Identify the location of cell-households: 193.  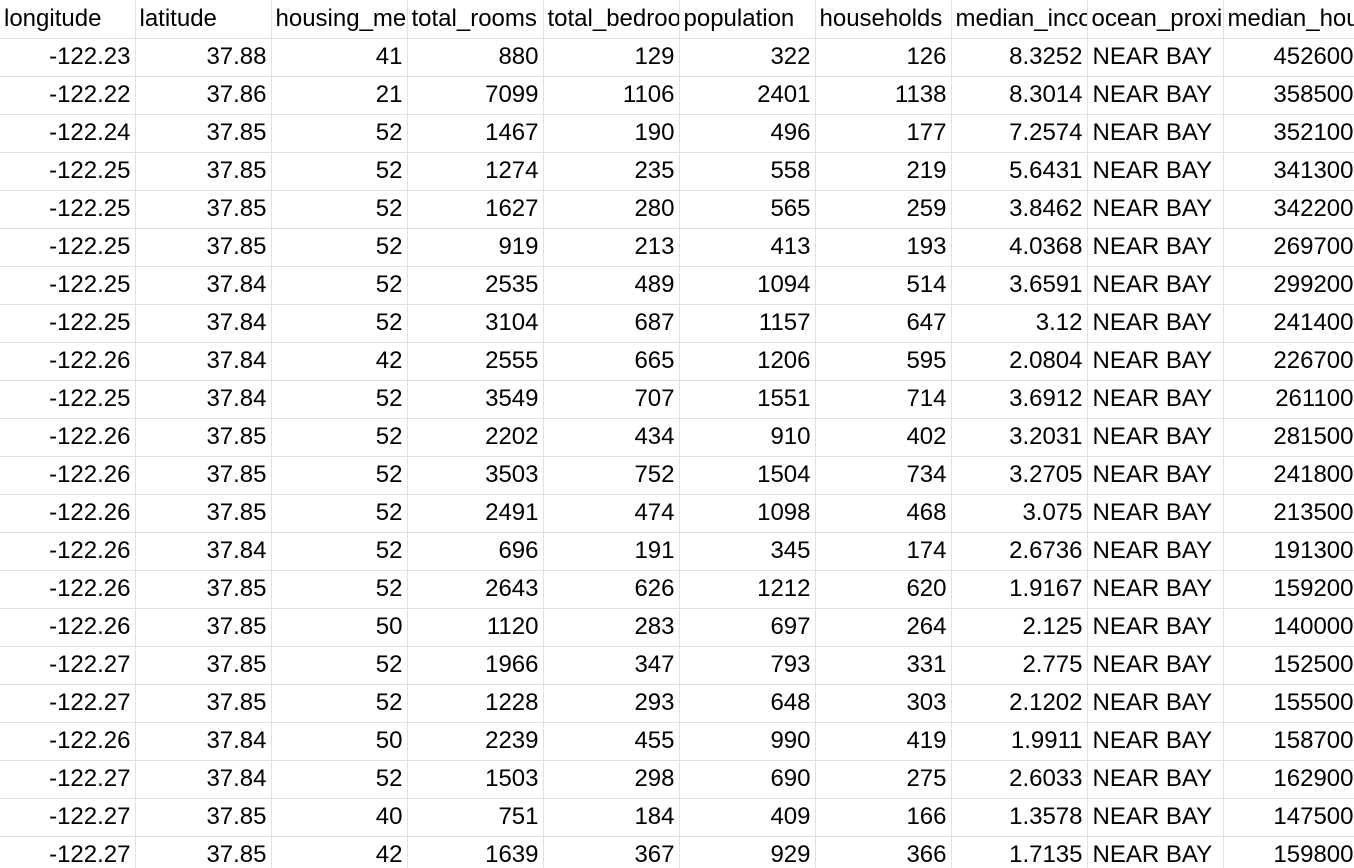
(883, 247).